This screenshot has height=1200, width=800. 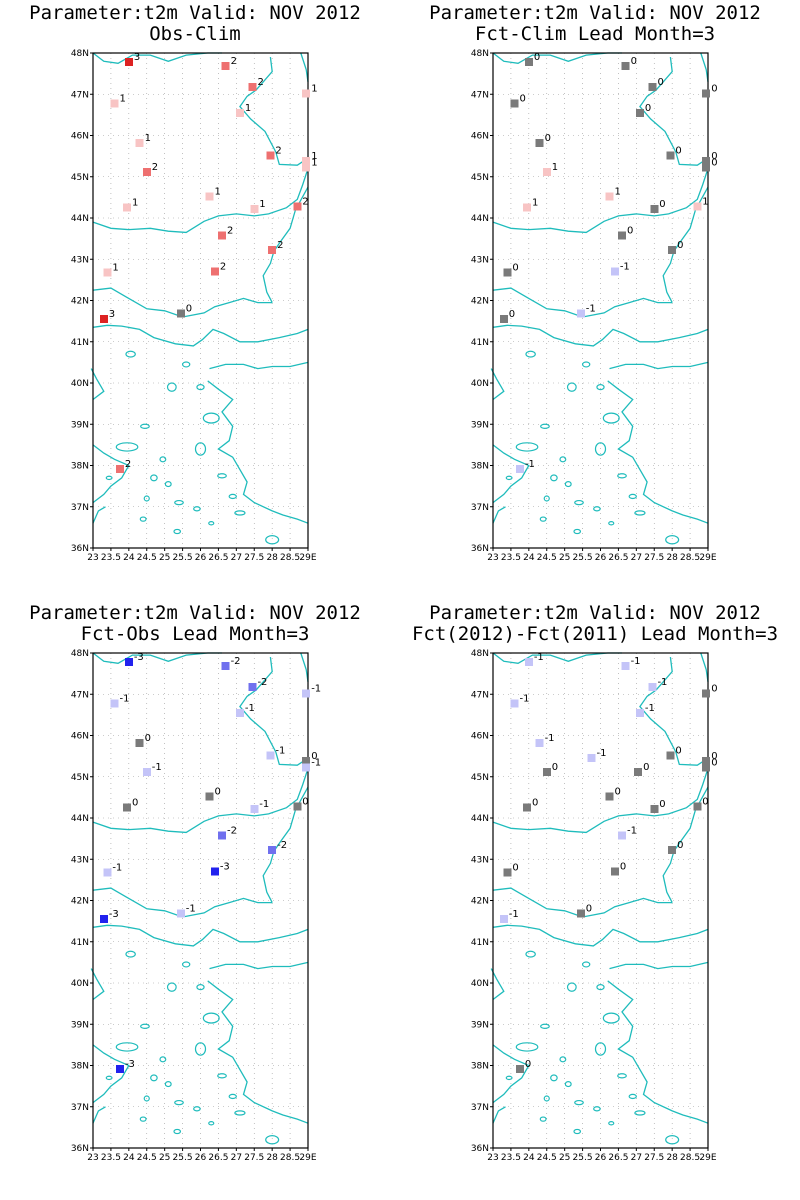 What do you see at coordinates (225, 867) in the screenshot?
I see `station-value-label: -3` at bounding box center [225, 867].